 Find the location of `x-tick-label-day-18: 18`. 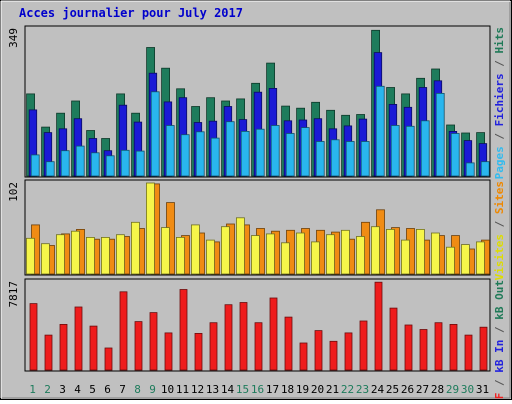

x-tick-label-day-18: 18 is located at coordinates (287, 389).